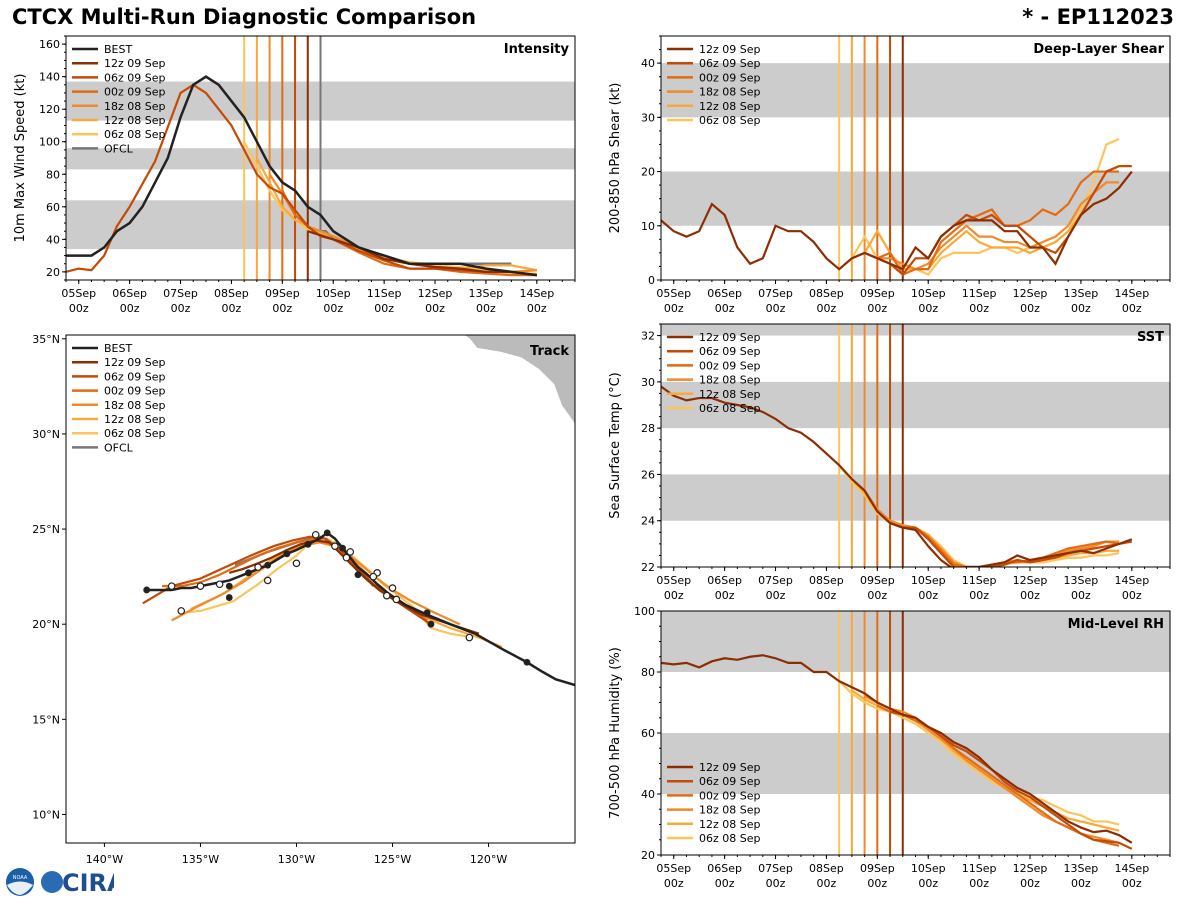 The height and width of the screenshot is (900, 1200). What do you see at coordinates (979, 293) in the screenshot?
I see `shear-xtick-label: 11Sep` at bounding box center [979, 293].